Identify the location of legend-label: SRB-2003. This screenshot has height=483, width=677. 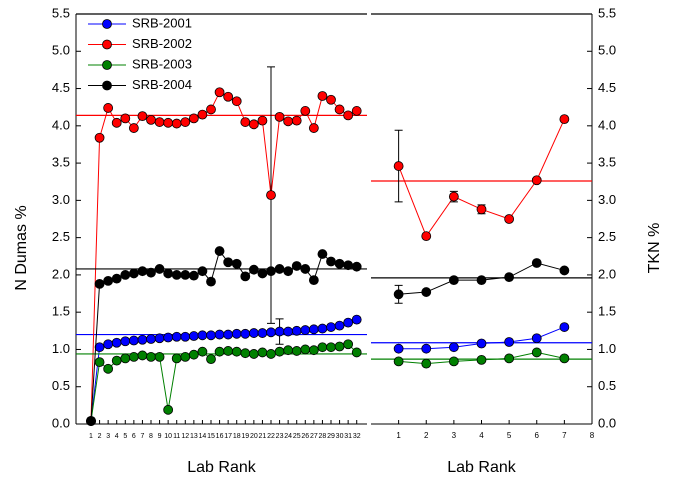
(162, 63).